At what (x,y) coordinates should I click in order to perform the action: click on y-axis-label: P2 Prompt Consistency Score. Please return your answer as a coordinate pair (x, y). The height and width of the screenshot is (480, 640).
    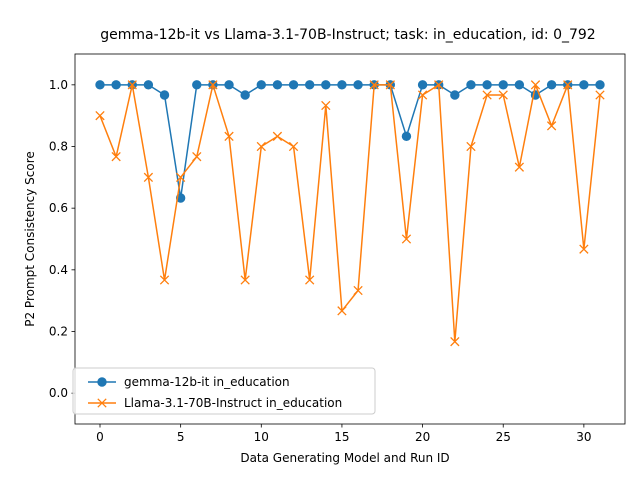
    Looking at the image, I should click on (30, 239).